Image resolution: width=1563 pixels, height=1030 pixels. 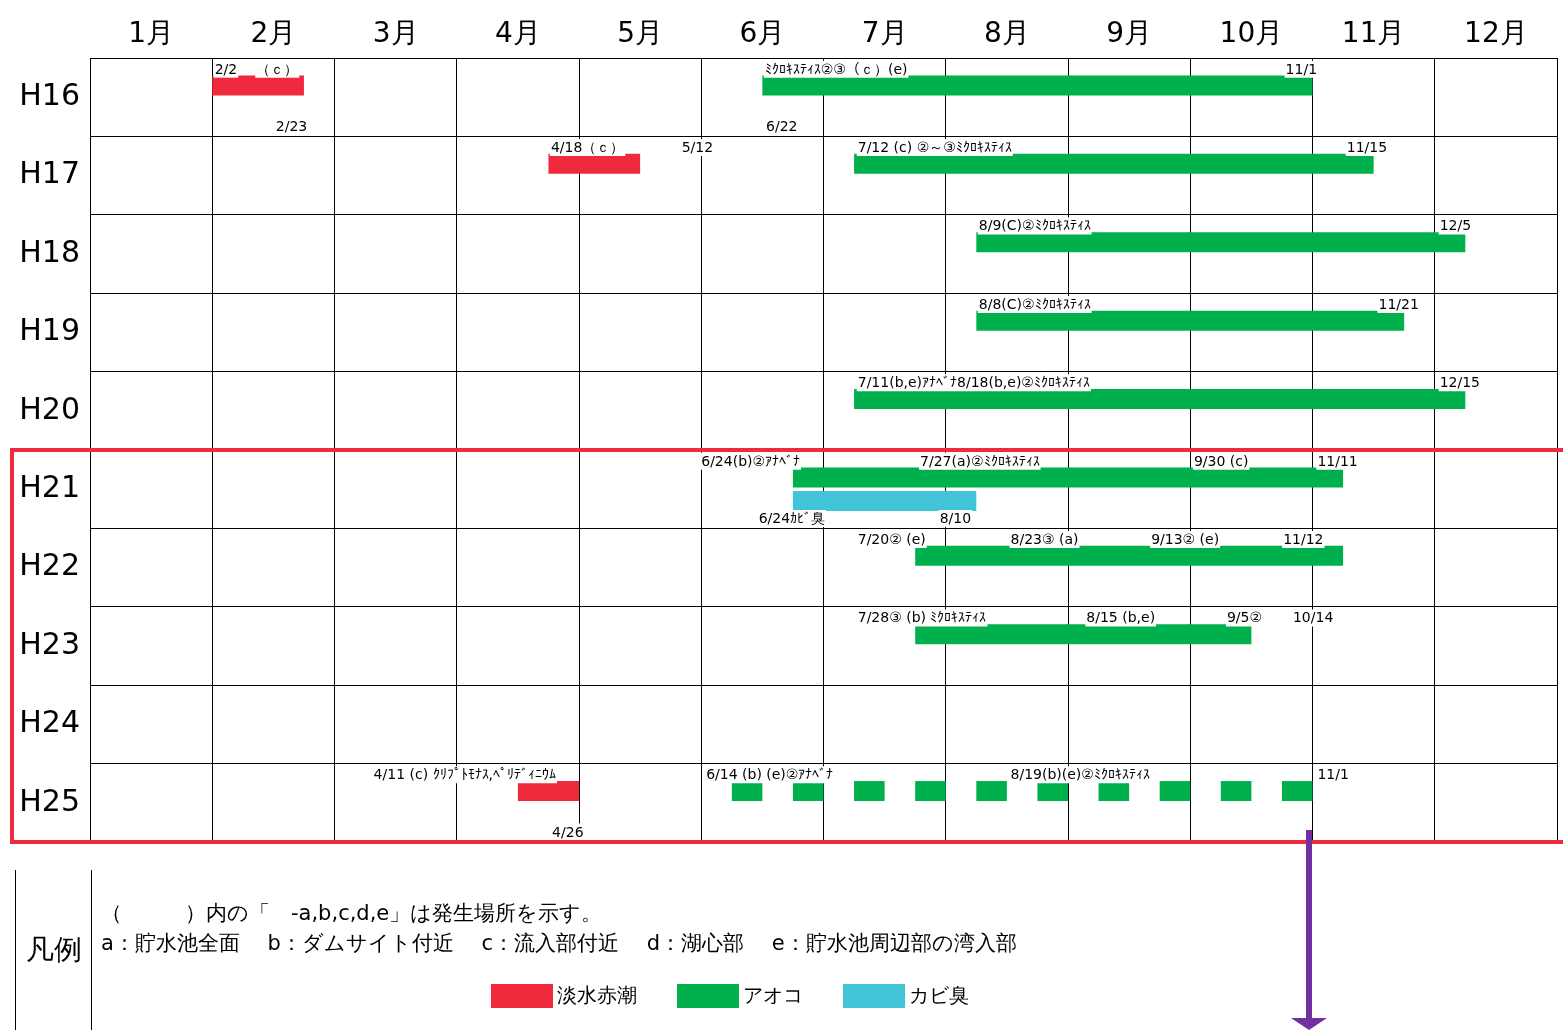 I want to click on annotation: 7/28③ (b) ﾐｸﾛｷｽﾃｨｽ, so click(x=922, y=617).